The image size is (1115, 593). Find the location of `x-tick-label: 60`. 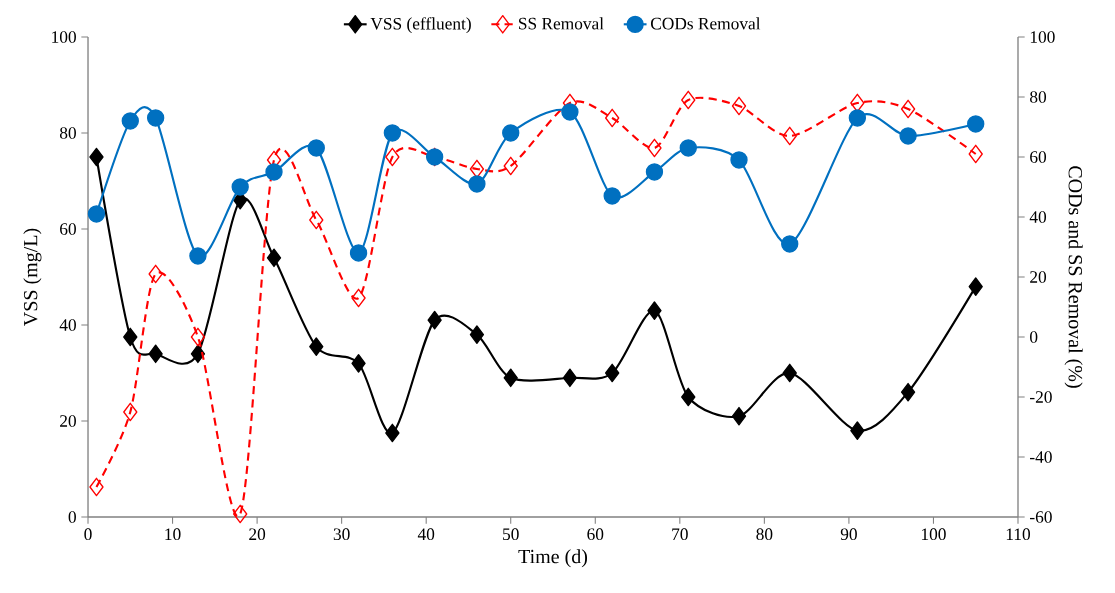

x-tick-label: 60 is located at coordinates (595, 534).